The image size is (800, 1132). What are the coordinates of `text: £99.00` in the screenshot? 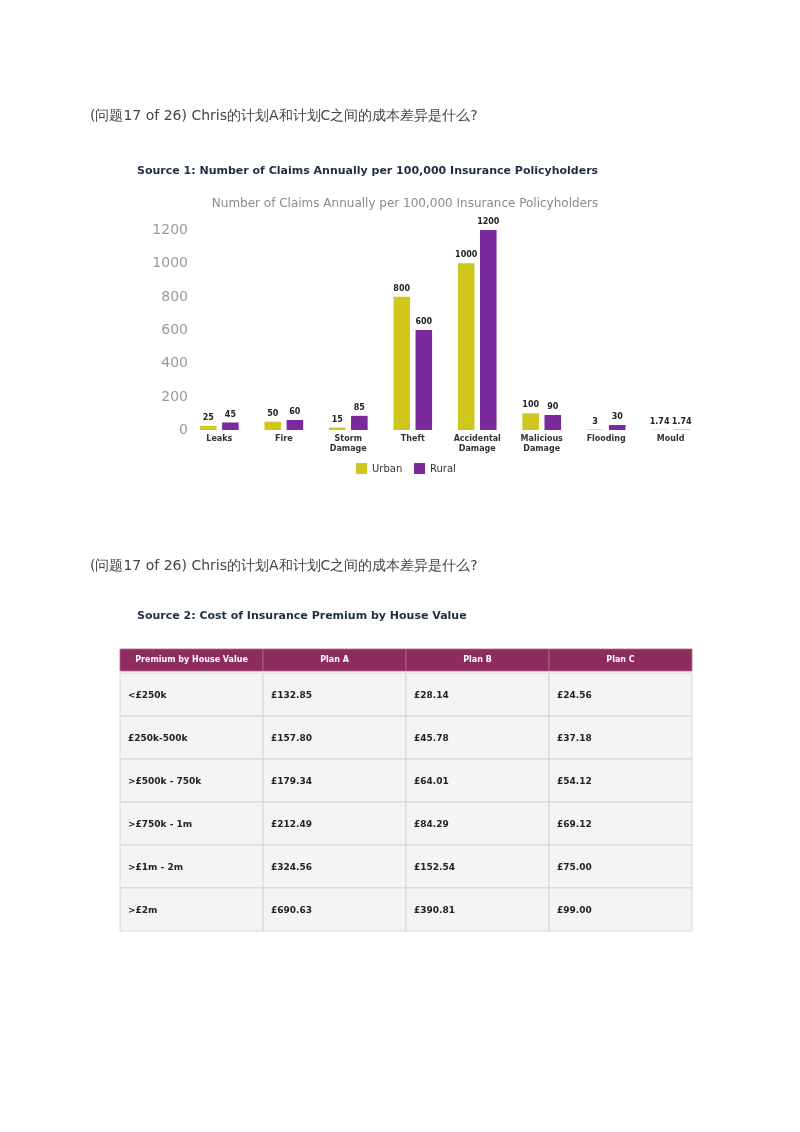 It's located at (574, 909).